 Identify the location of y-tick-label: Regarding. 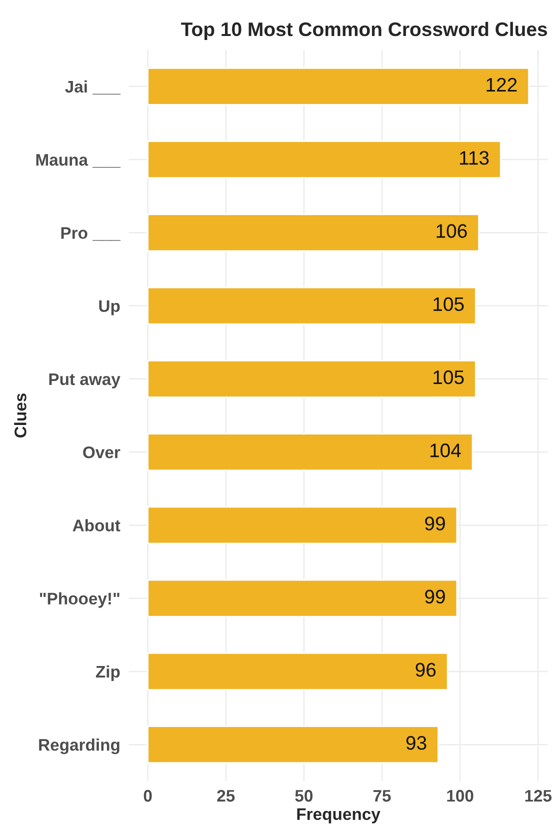
(79, 746).